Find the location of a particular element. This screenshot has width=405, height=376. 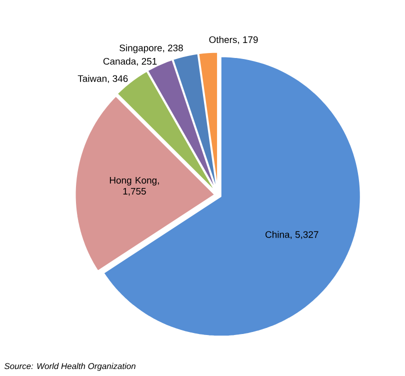

data-label: , 238 is located at coordinates (173, 48).